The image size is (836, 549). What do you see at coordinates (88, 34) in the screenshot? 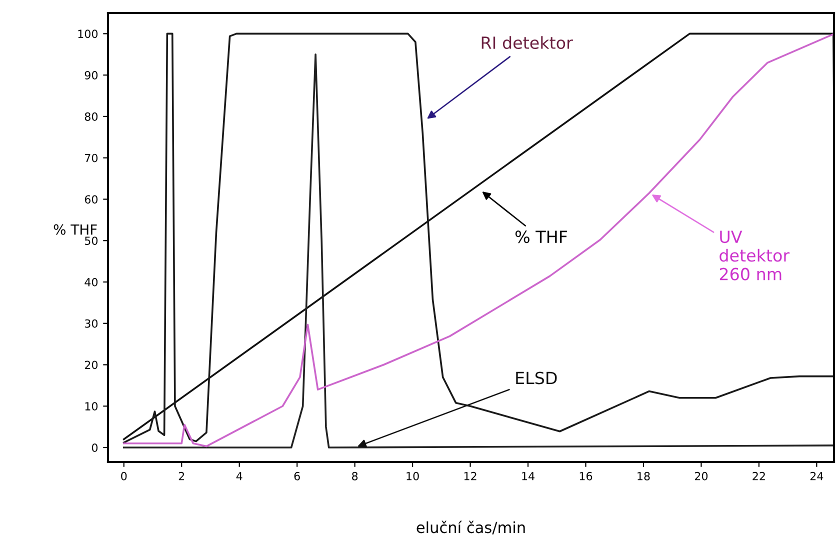
I see `y-tick-label: 100` at bounding box center [88, 34].